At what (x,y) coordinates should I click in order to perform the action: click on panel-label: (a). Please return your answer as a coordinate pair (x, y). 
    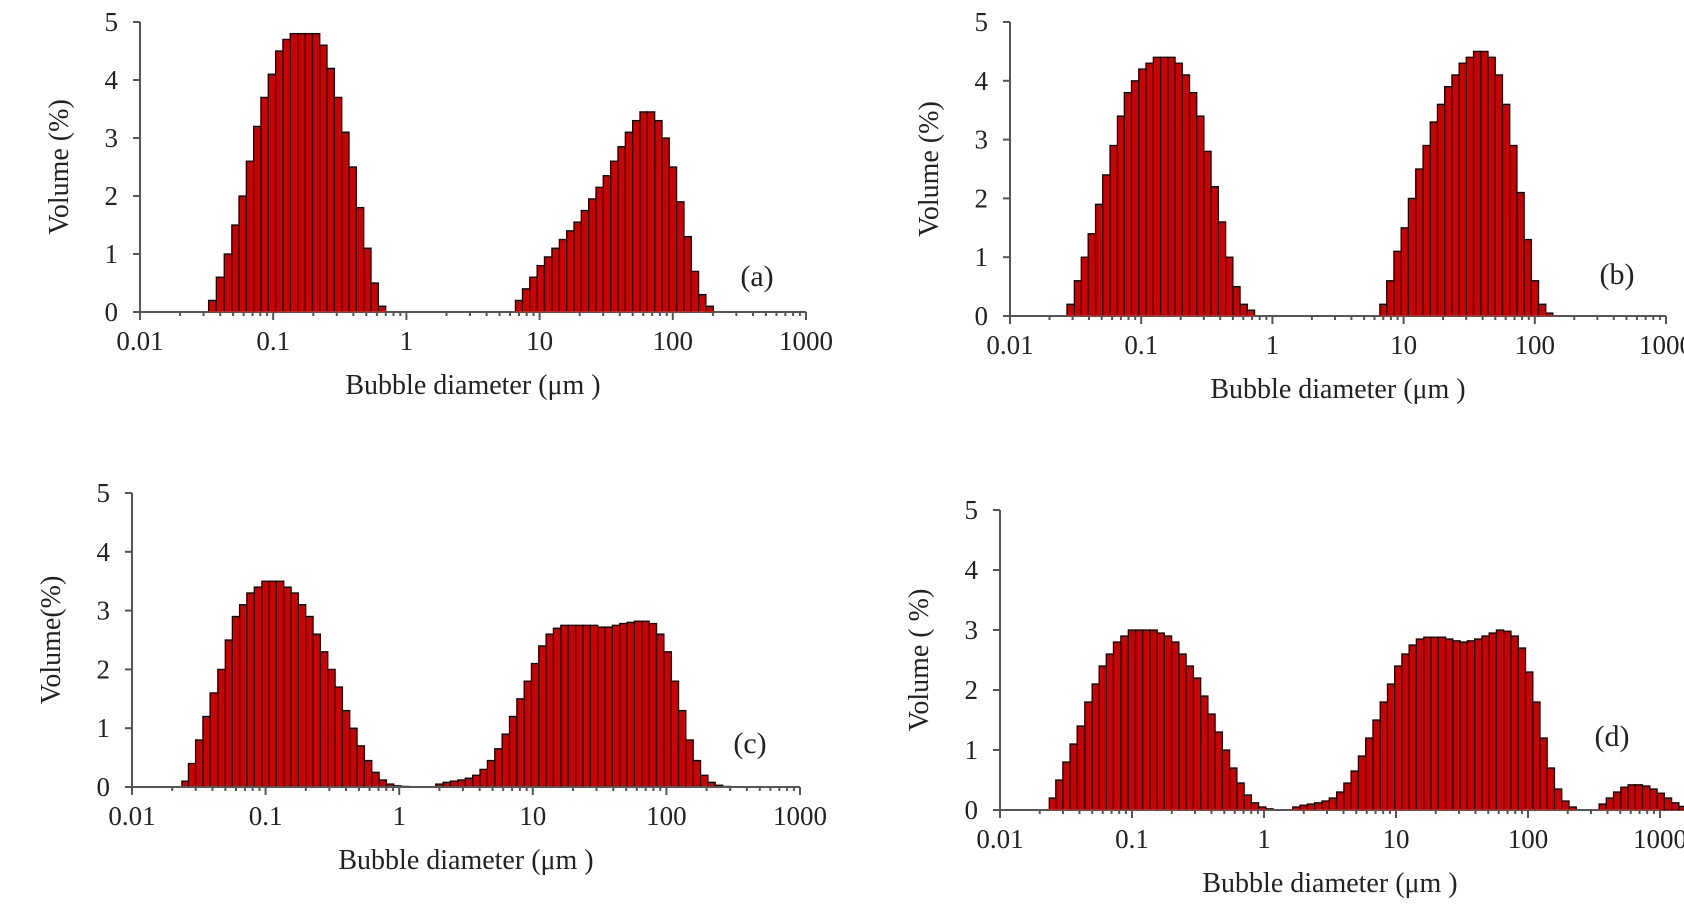
    Looking at the image, I should click on (756, 276).